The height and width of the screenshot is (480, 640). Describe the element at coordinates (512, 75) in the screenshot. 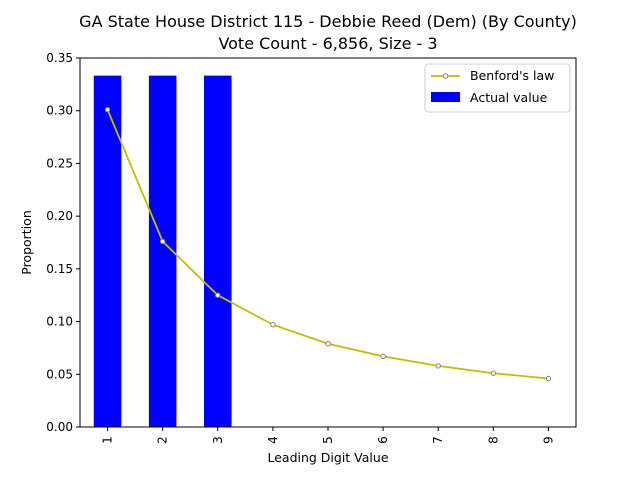

I see `legend-label-benford: Benford's law` at that location.